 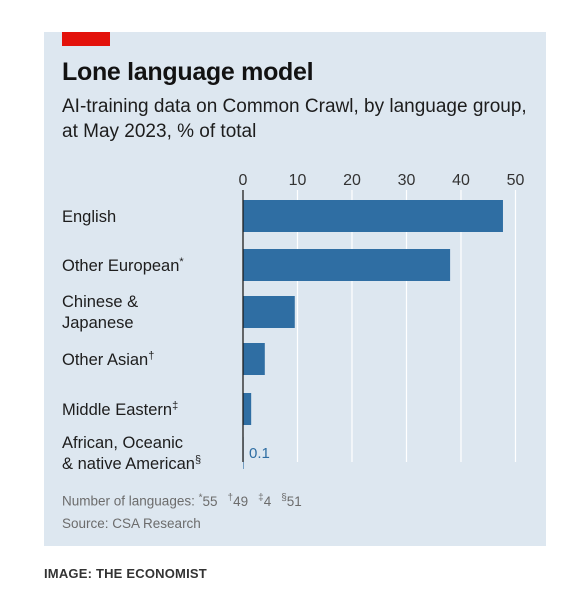 What do you see at coordinates (122, 443) in the screenshot?
I see `category-label: African, Oceanic` at bounding box center [122, 443].